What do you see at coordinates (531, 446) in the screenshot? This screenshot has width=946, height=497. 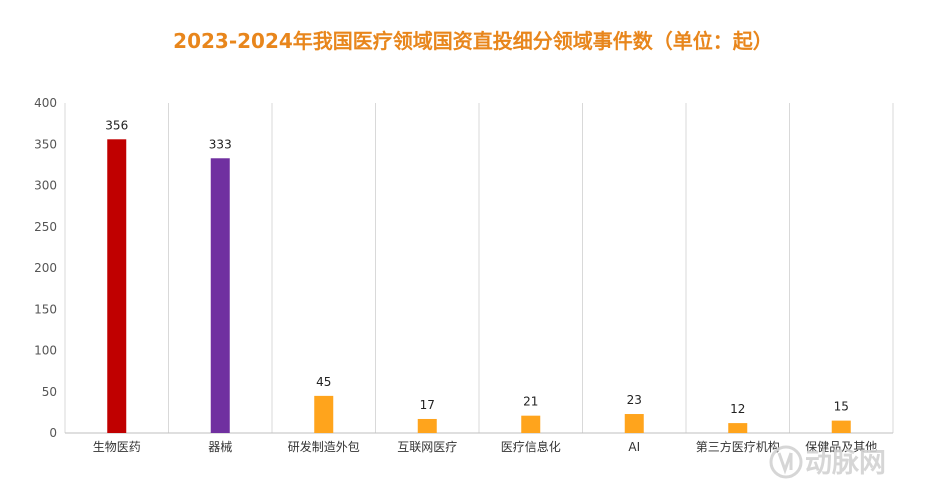 I see `x-tick-label: 医疗信息化` at bounding box center [531, 446].